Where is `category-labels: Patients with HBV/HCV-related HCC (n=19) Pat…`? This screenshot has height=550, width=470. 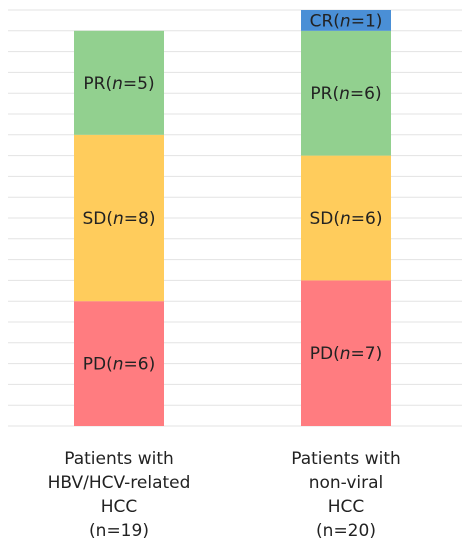 category-labels: Patients with HBV/HCV-related HCC (n=19) Pat… is located at coordinates (224, 495).